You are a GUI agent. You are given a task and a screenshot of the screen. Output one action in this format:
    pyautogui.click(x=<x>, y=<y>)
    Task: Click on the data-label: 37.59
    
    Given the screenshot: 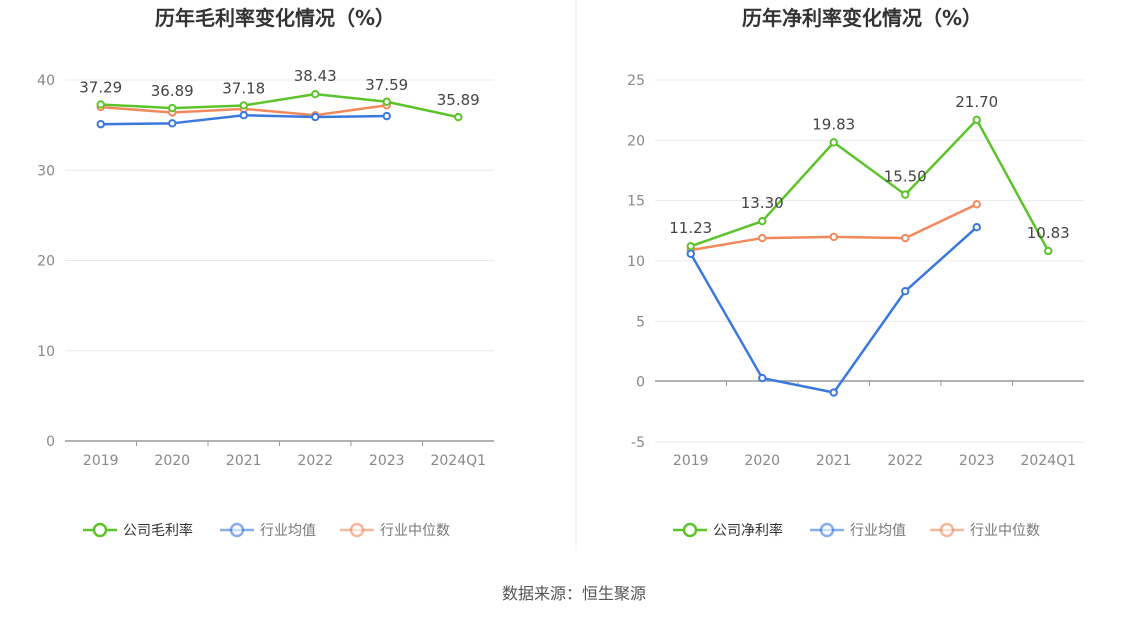 What is the action you would take?
    pyautogui.click(x=386, y=85)
    